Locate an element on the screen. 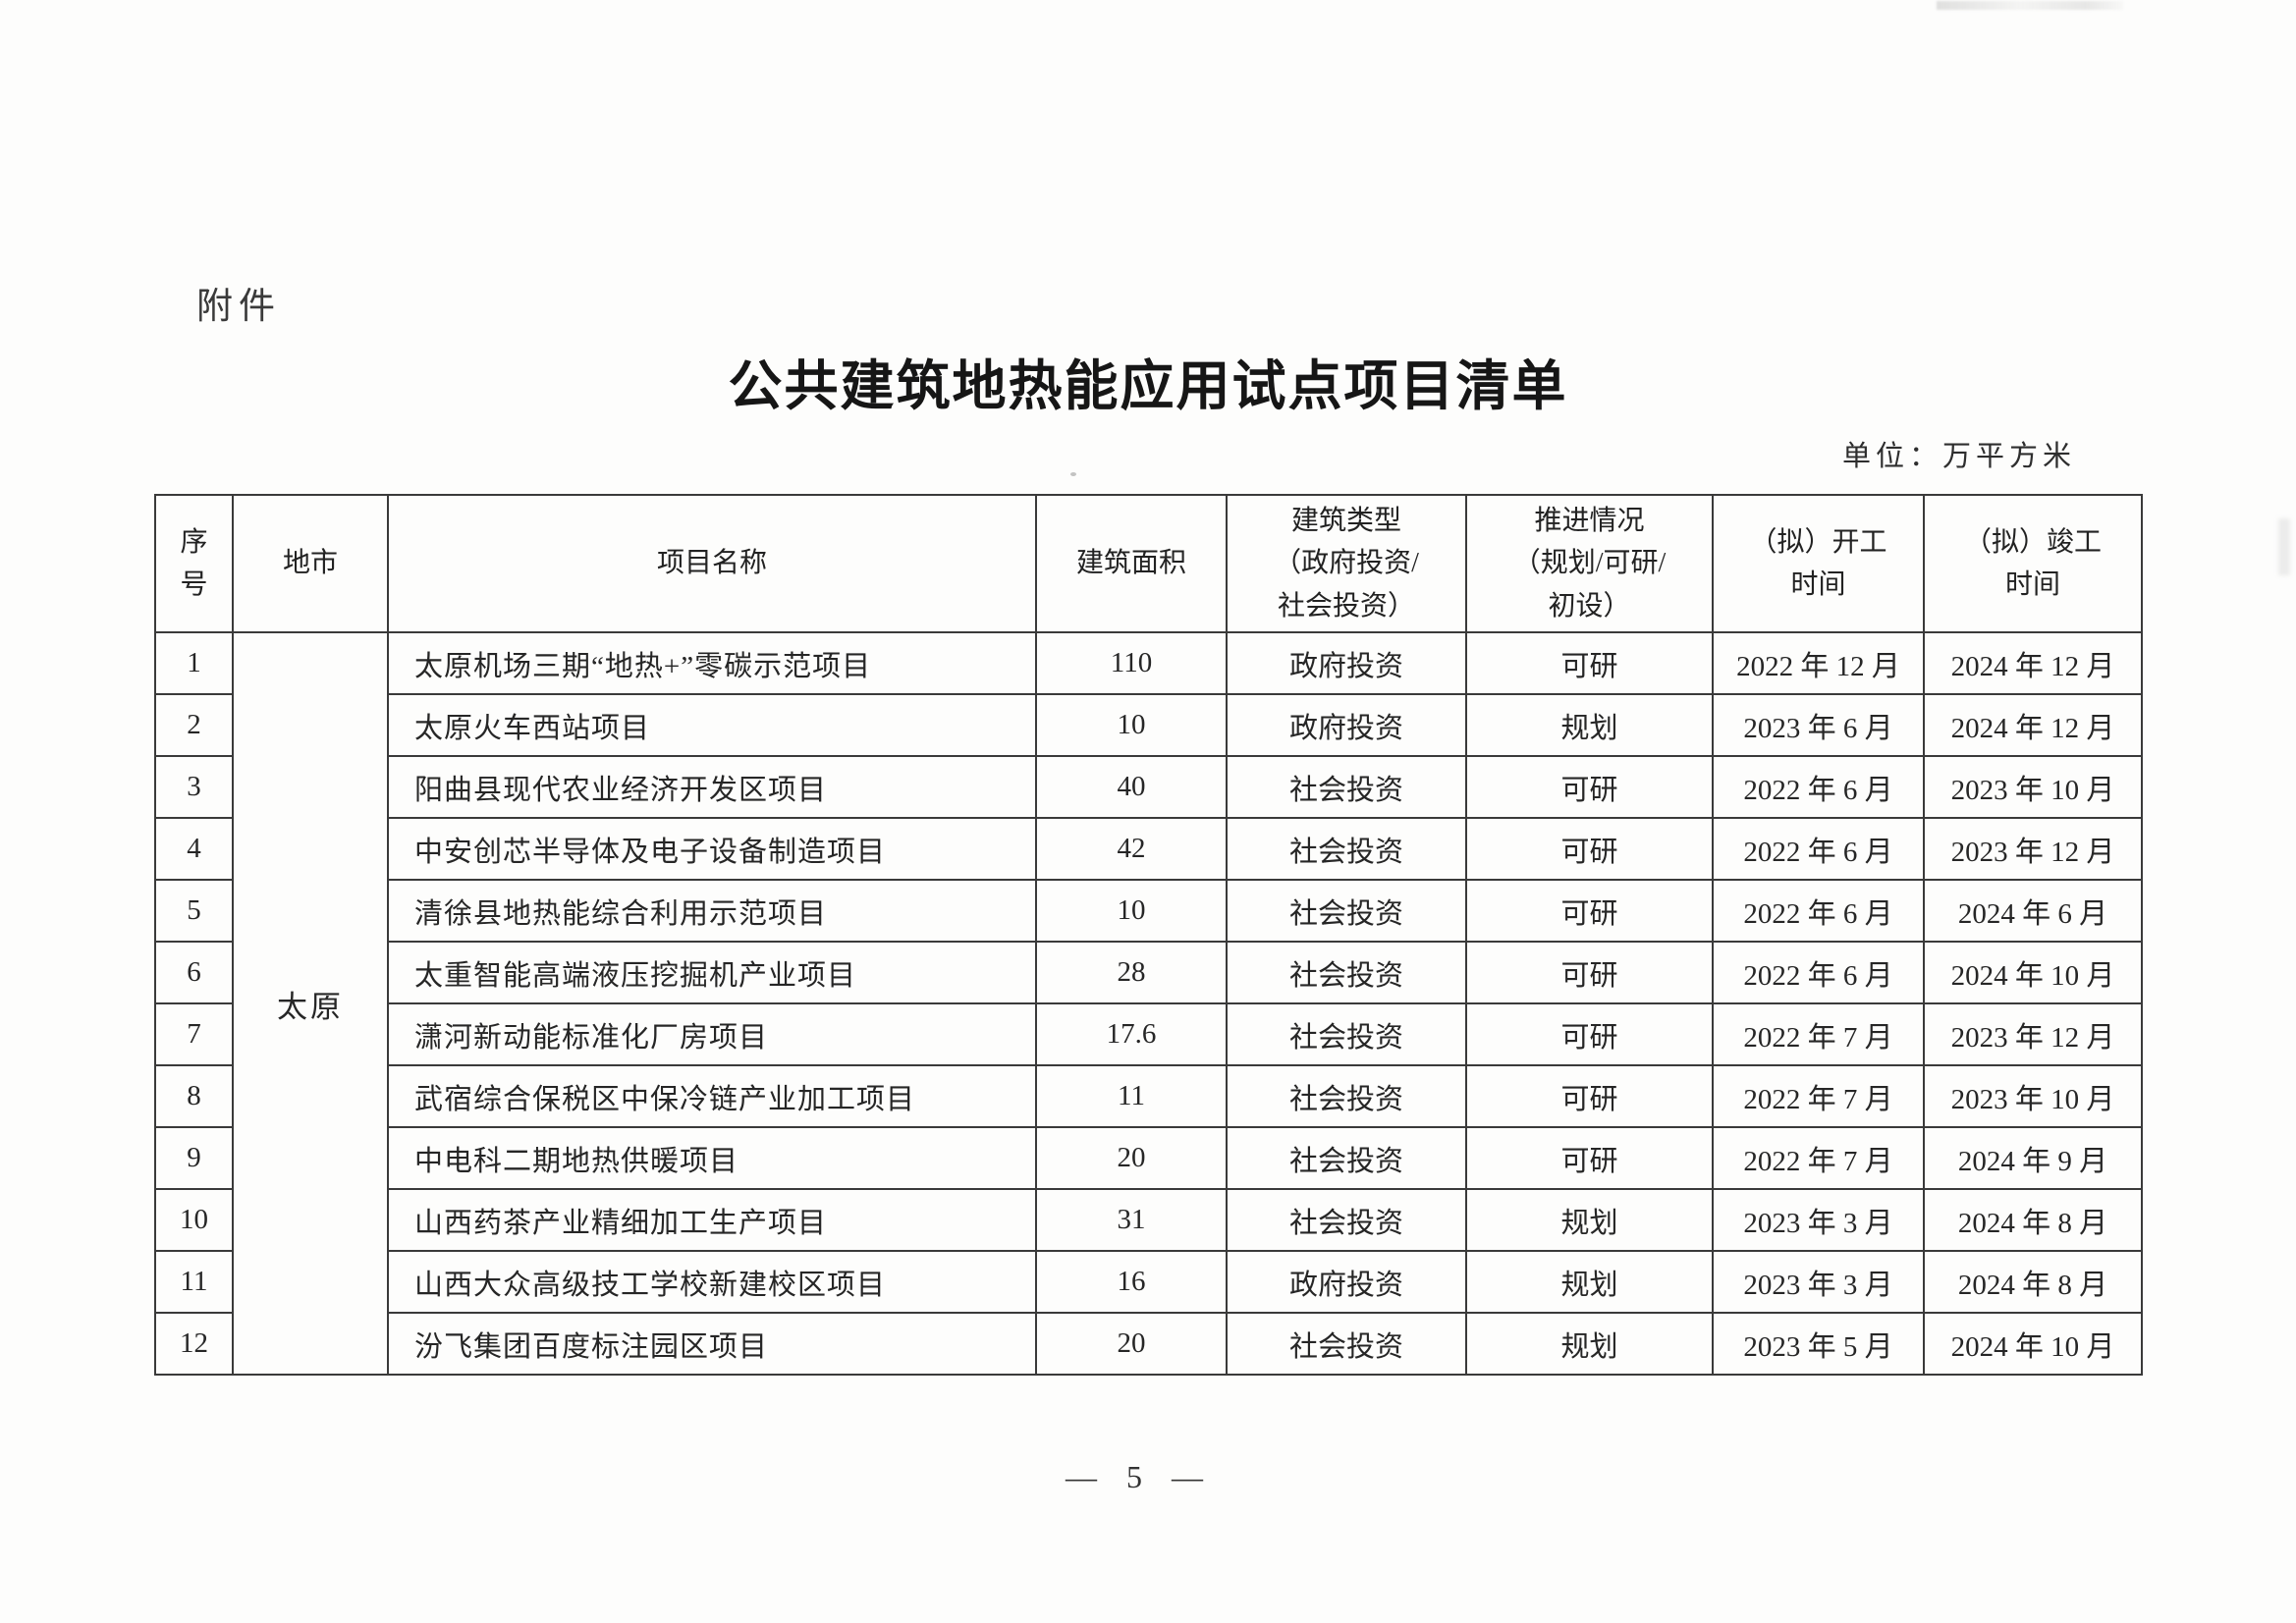  col-header-type: 建筑类型 （政府投资/ 社会投资） is located at coordinates (1346, 564).